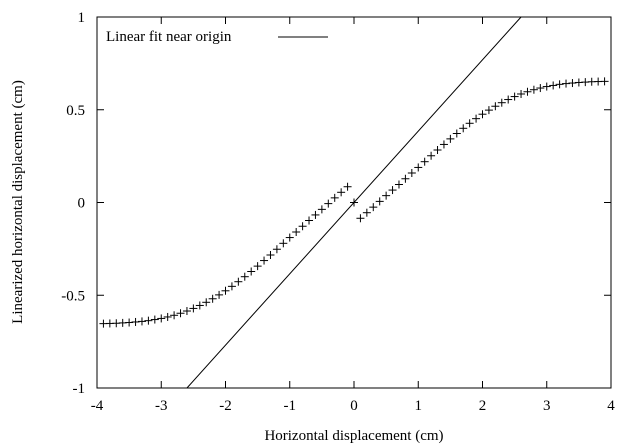  Describe the element at coordinates (79, 389) in the screenshot. I see `y-tick-label: -1` at that location.